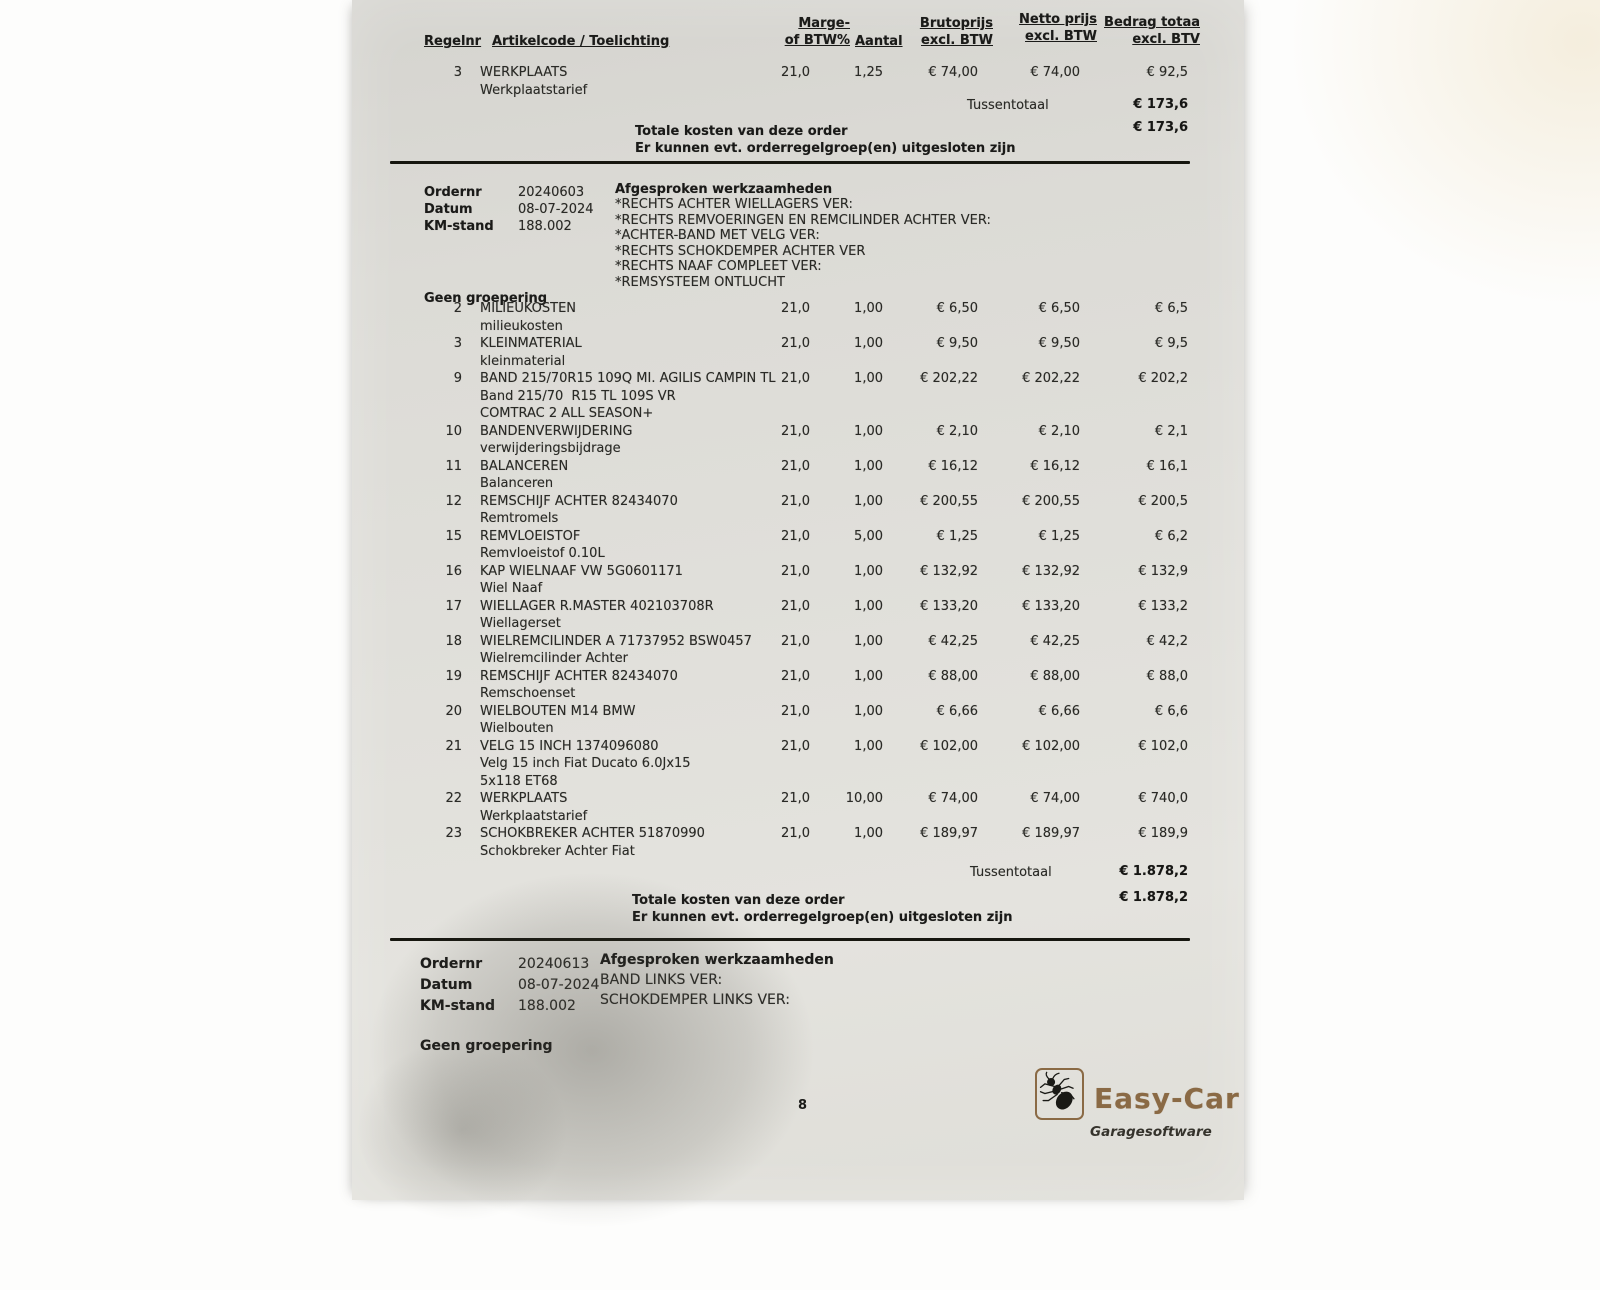 The image size is (1600, 1290). What do you see at coordinates (1163, 833) in the screenshot?
I see `row-bedrag-totaal: € 189,9` at bounding box center [1163, 833].